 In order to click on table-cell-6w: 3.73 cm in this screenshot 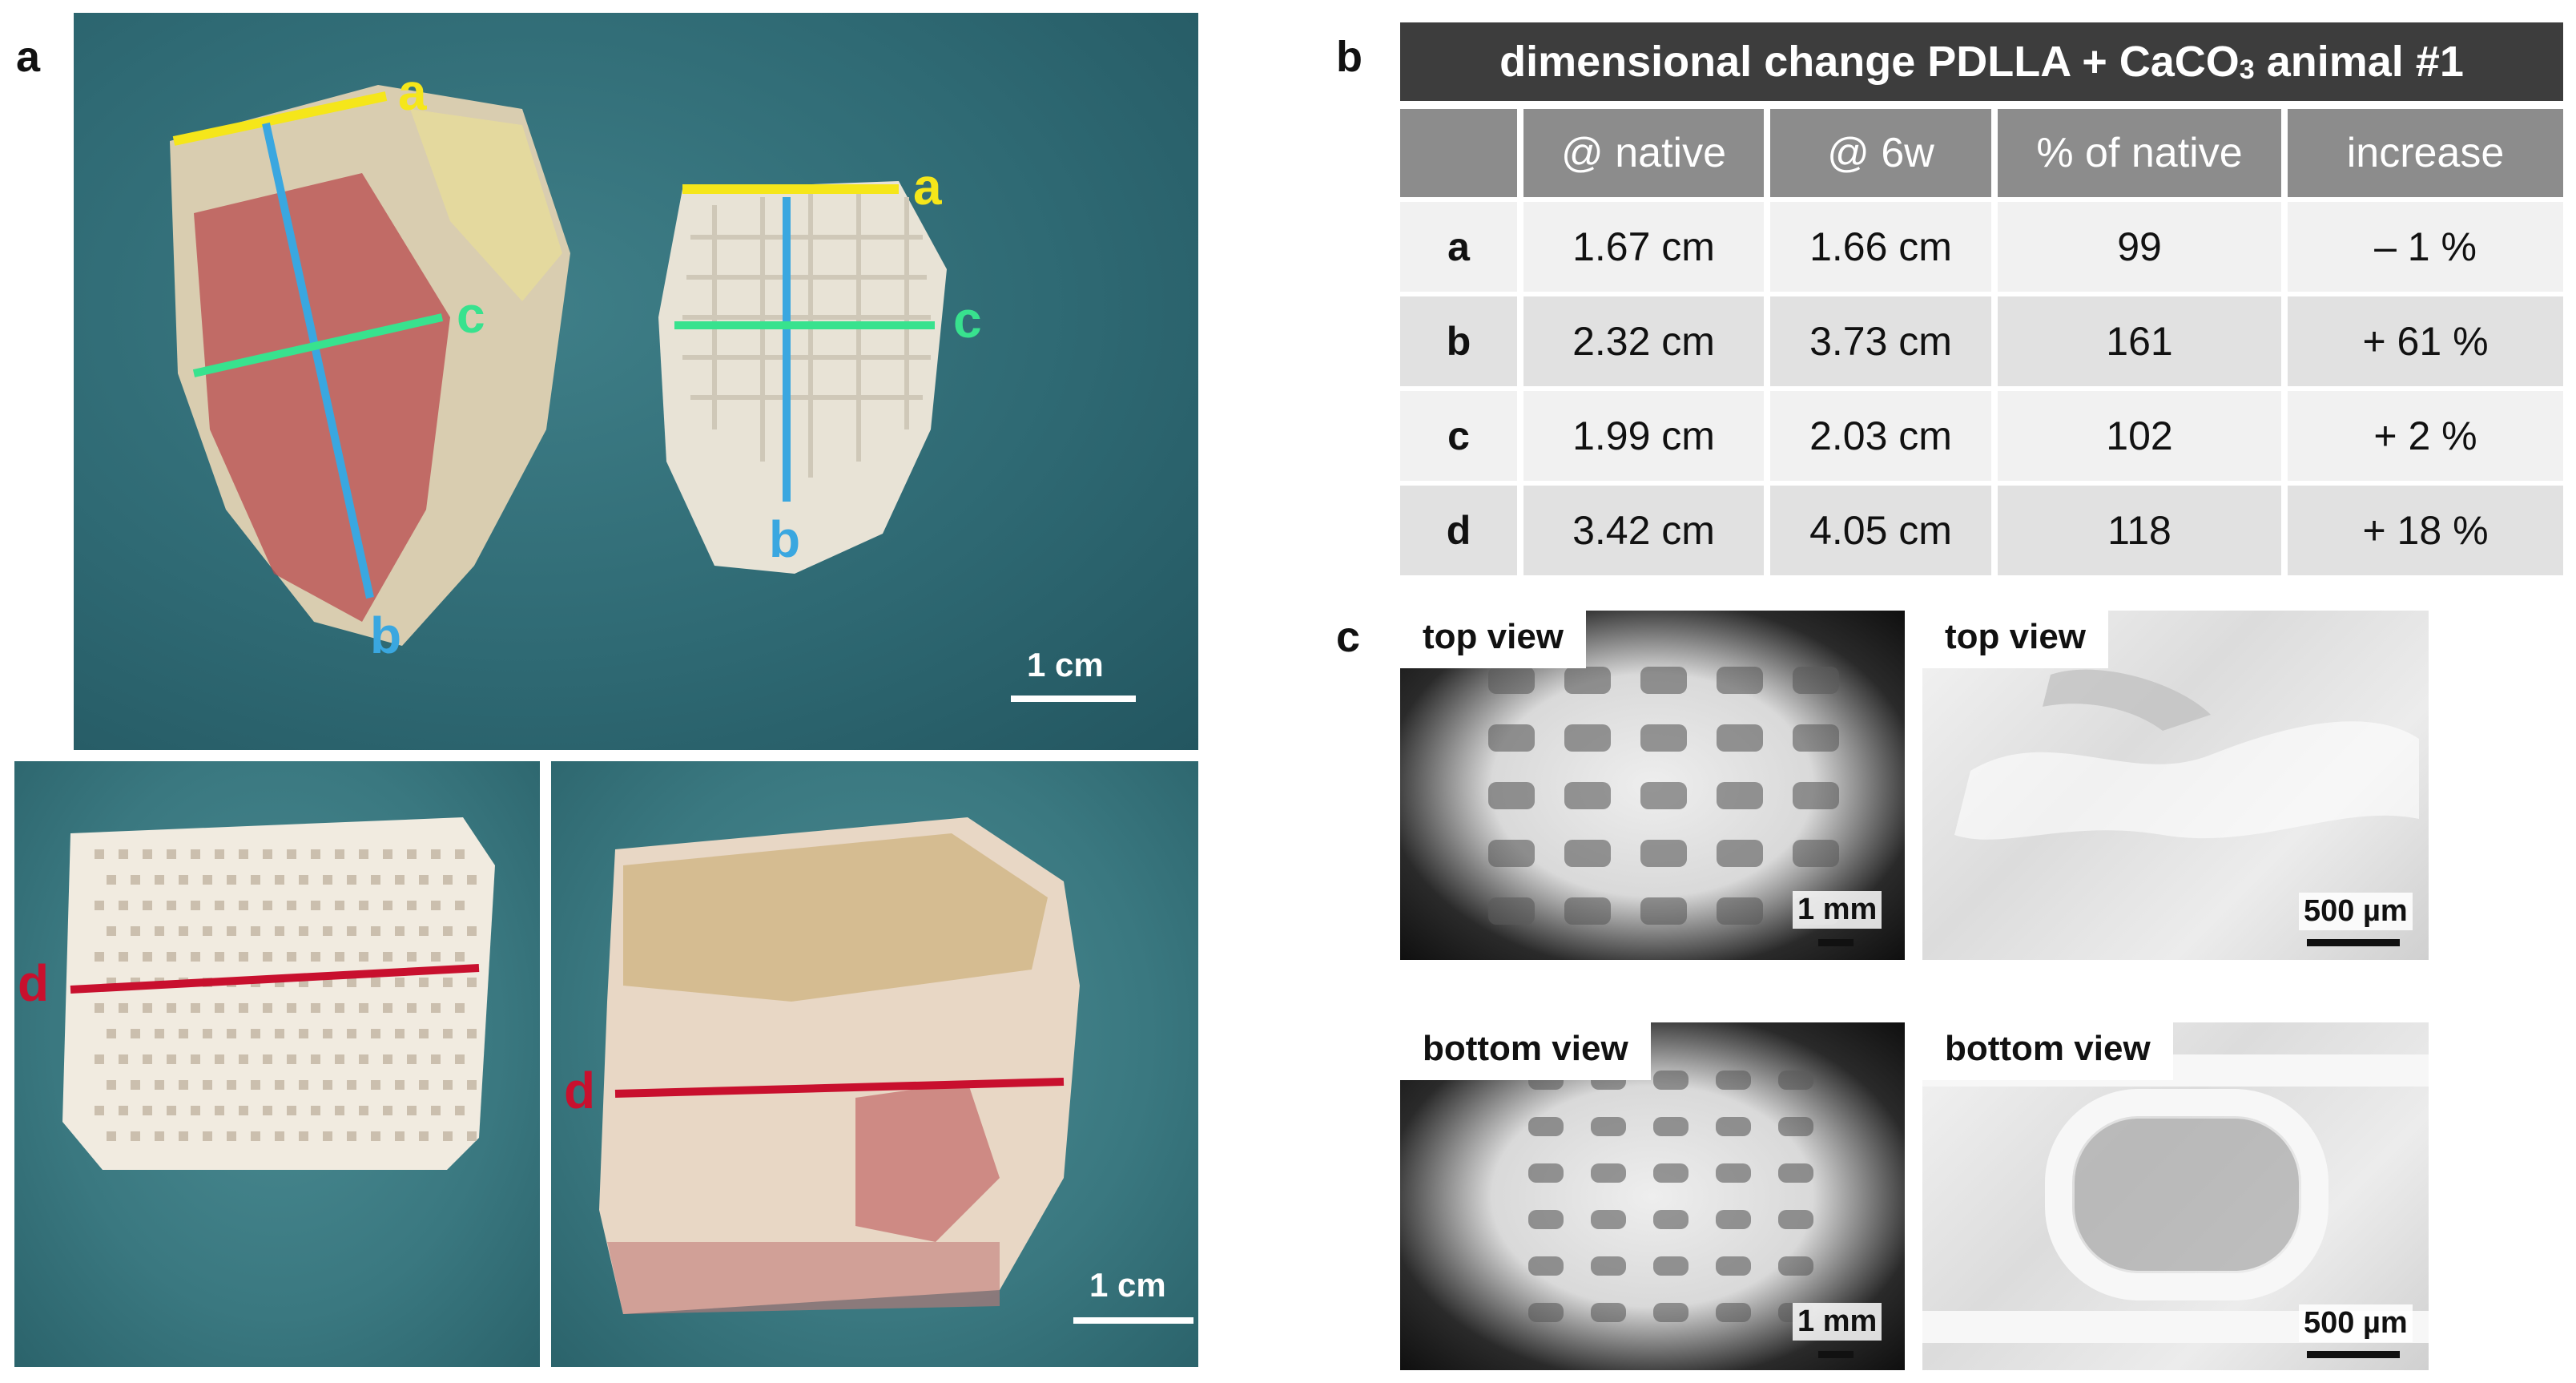, I will do `click(1881, 341)`.